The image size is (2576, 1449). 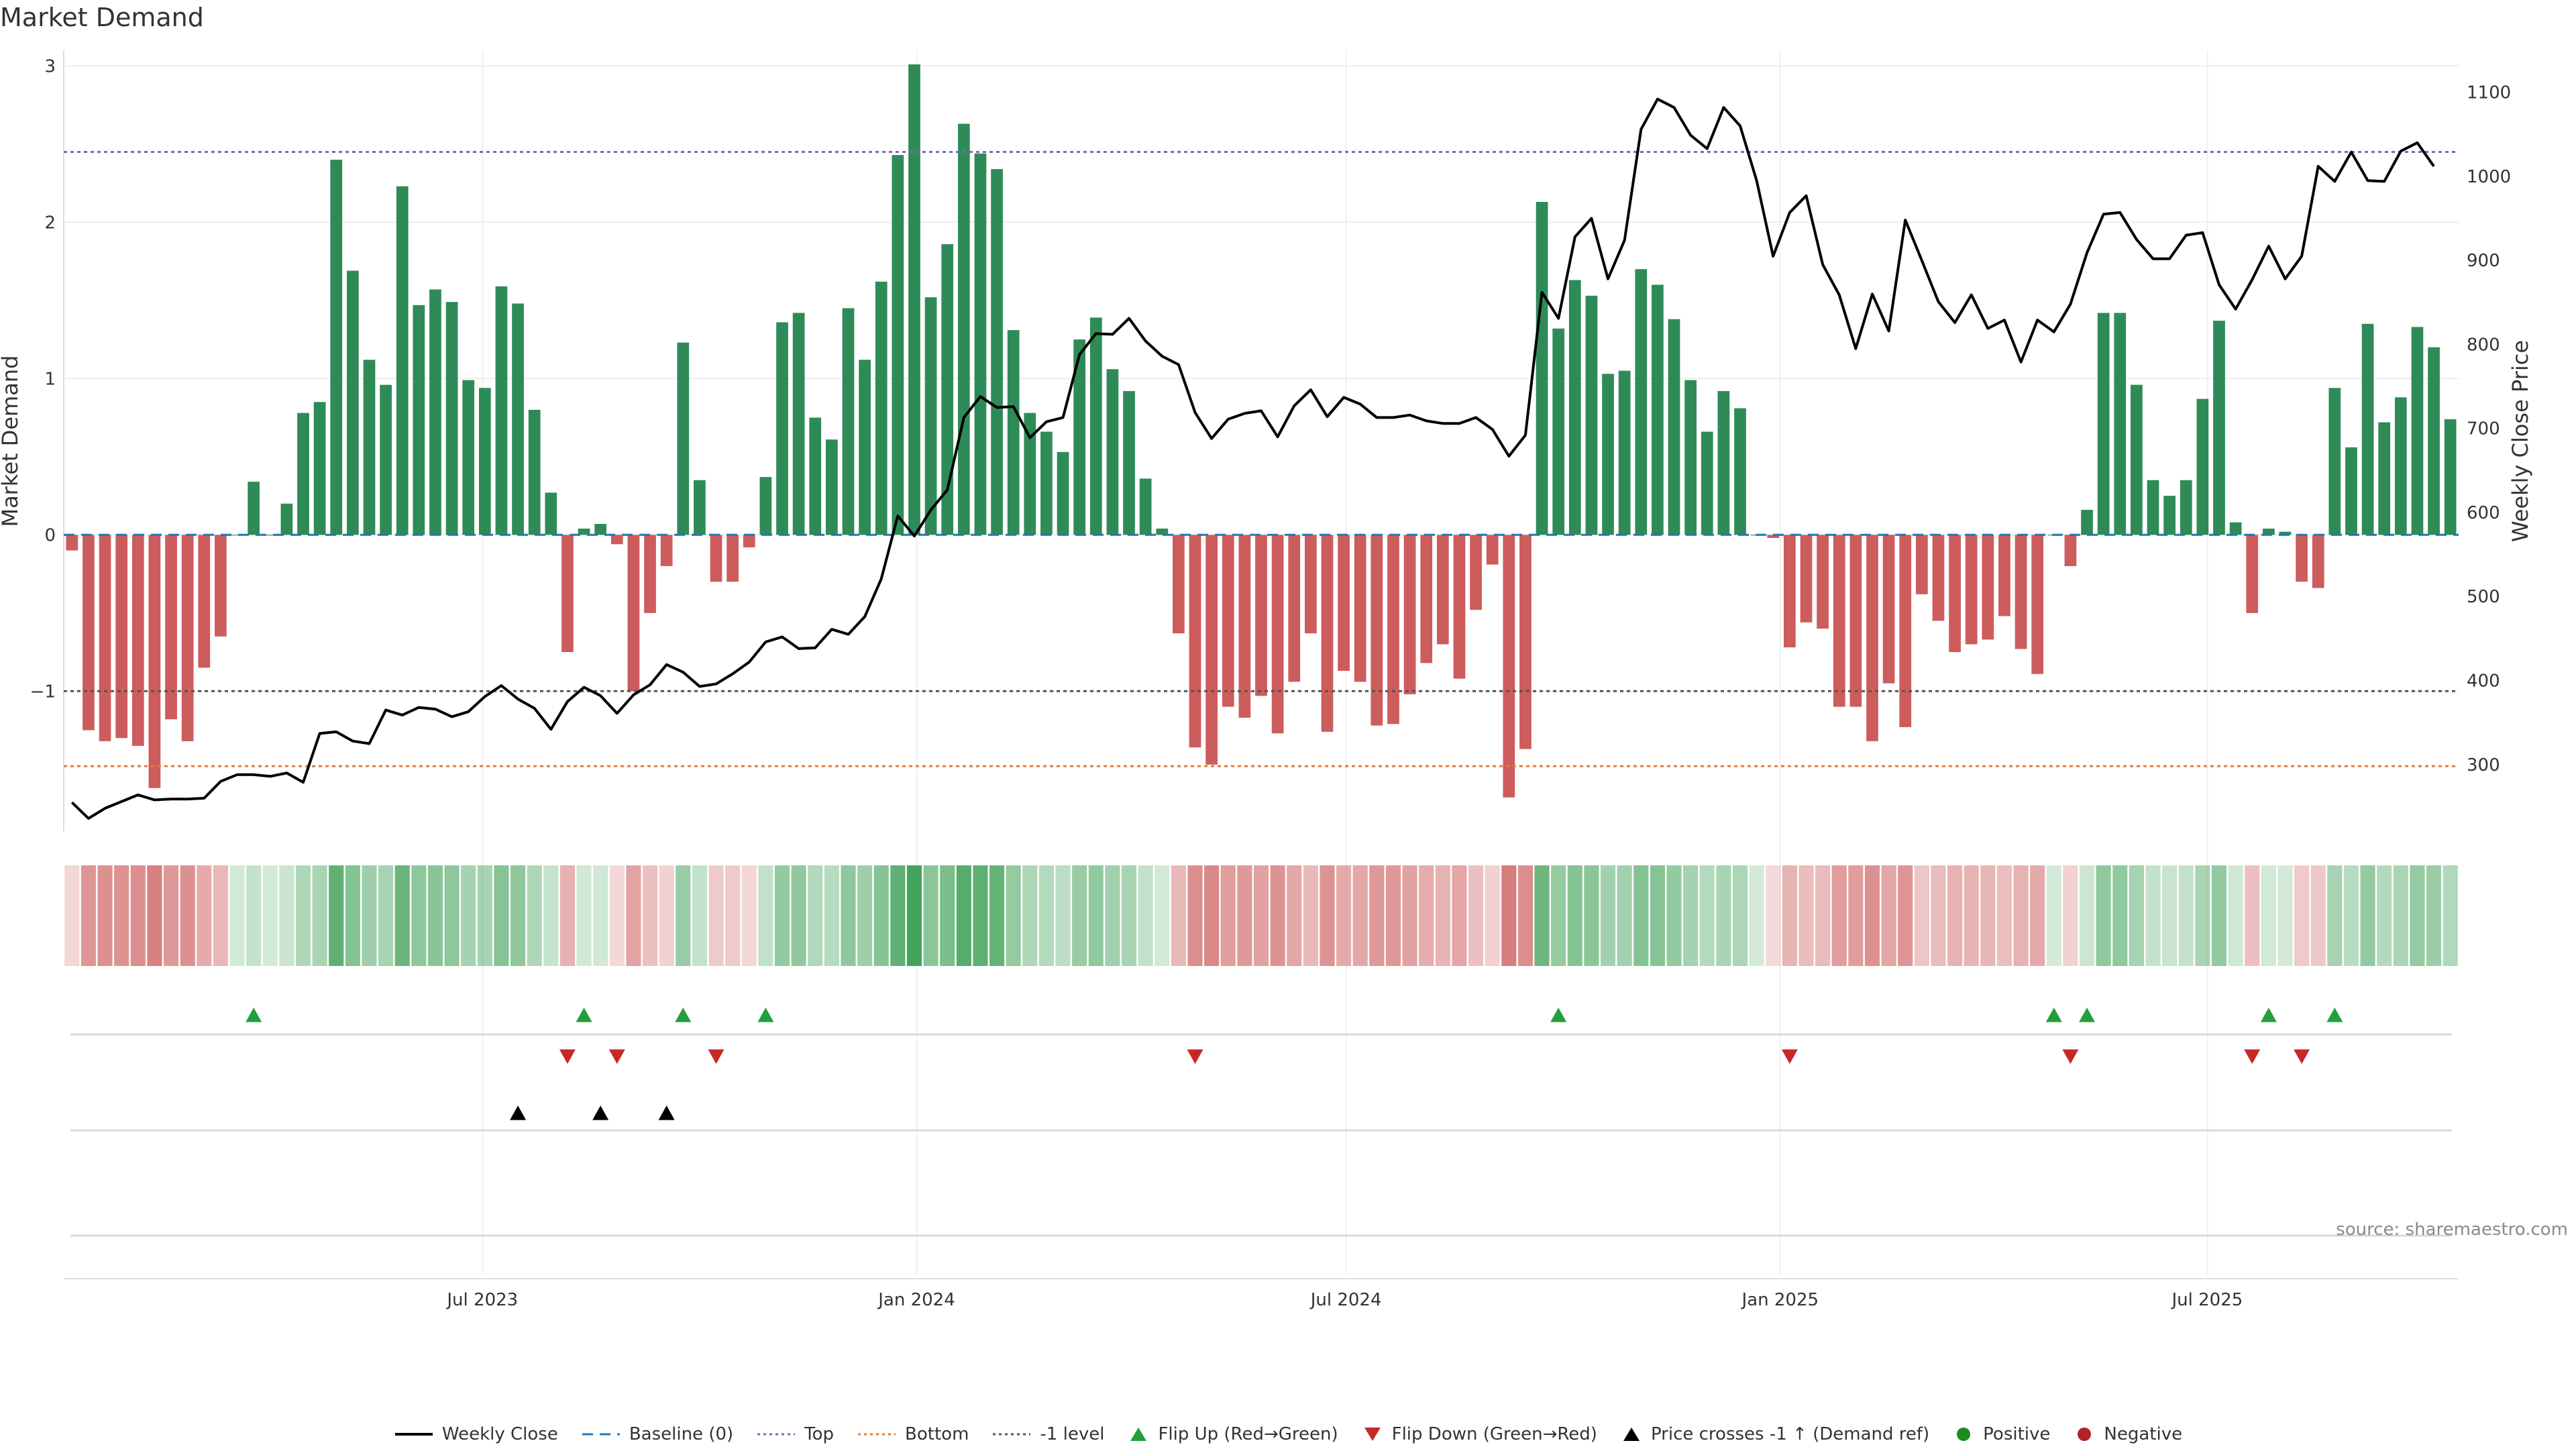 What do you see at coordinates (2483, 345) in the screenshot?
I see `y2-tick-label: 800` at bounding box center [2483, 345].